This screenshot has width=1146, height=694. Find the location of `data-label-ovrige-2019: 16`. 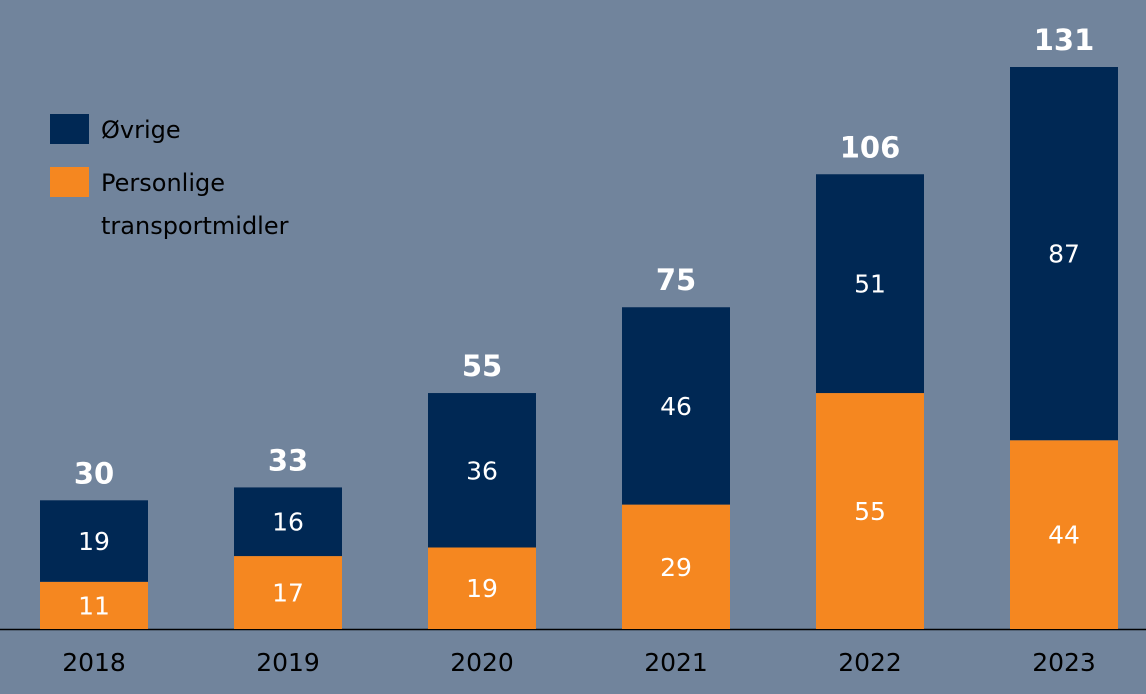

data-label-ovrige-2019: 16 is located at coordinates (288, 522).